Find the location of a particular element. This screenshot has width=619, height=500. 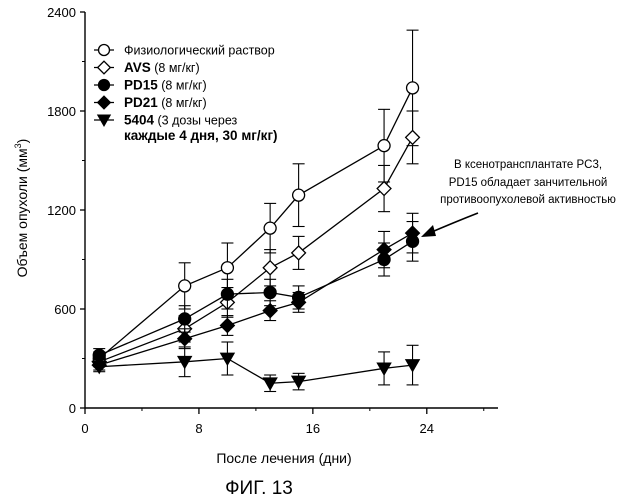

y-axis-title: Объем опухоли (мм3) is located at coordinates (21, 208).